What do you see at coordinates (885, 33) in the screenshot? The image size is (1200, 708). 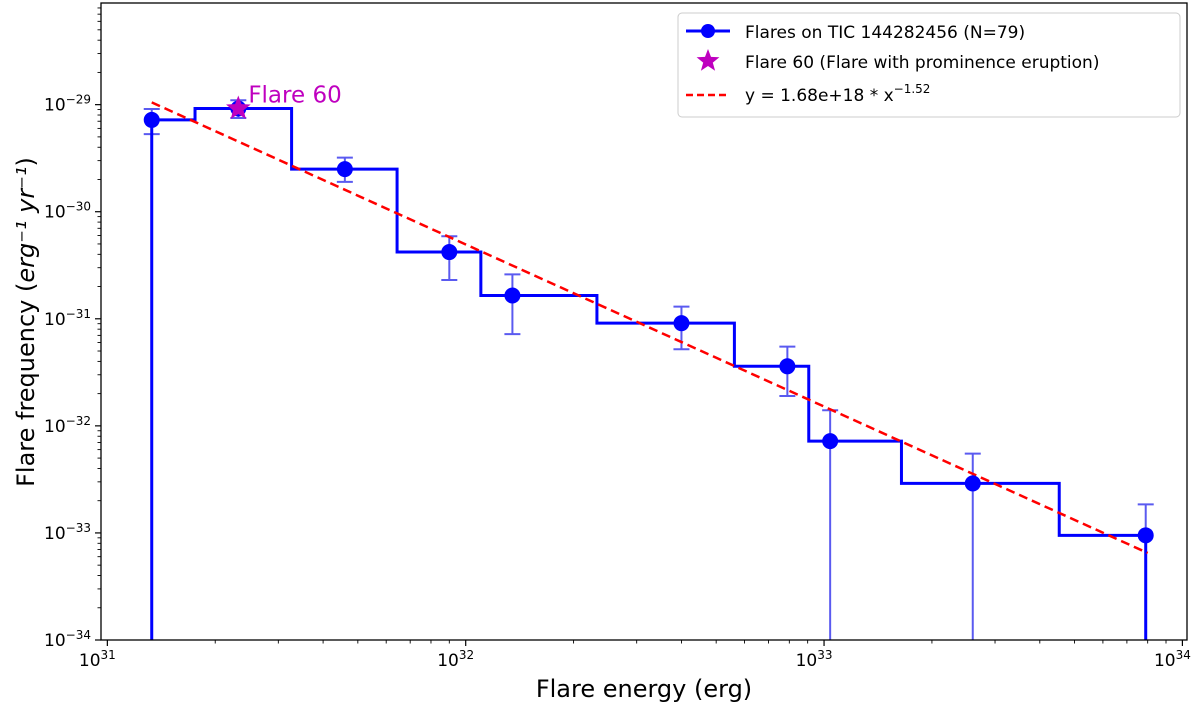 I see `legend-label-flares: Flares on TIC 144282456 (N=79)` at bounding box center [885, 33].